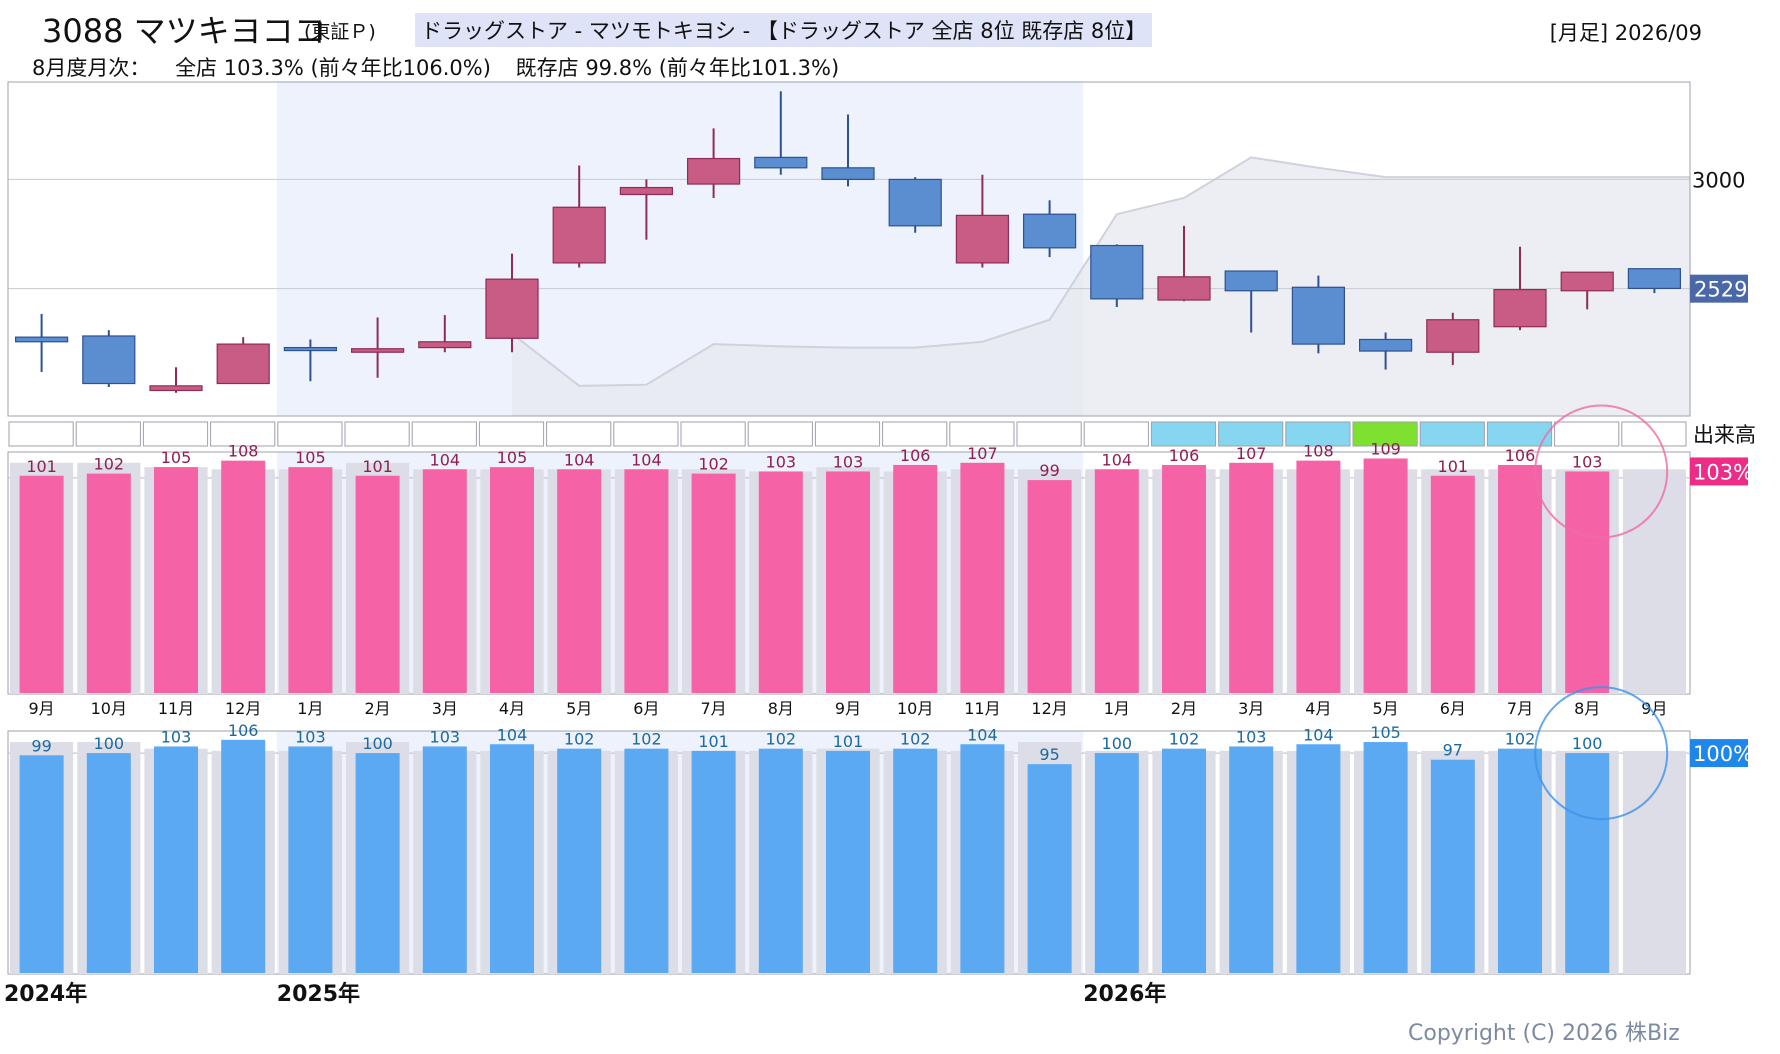  Describe the element at coordinates (1723, 472) in the screenshot. I see `全店-badge: 103%` at that location.